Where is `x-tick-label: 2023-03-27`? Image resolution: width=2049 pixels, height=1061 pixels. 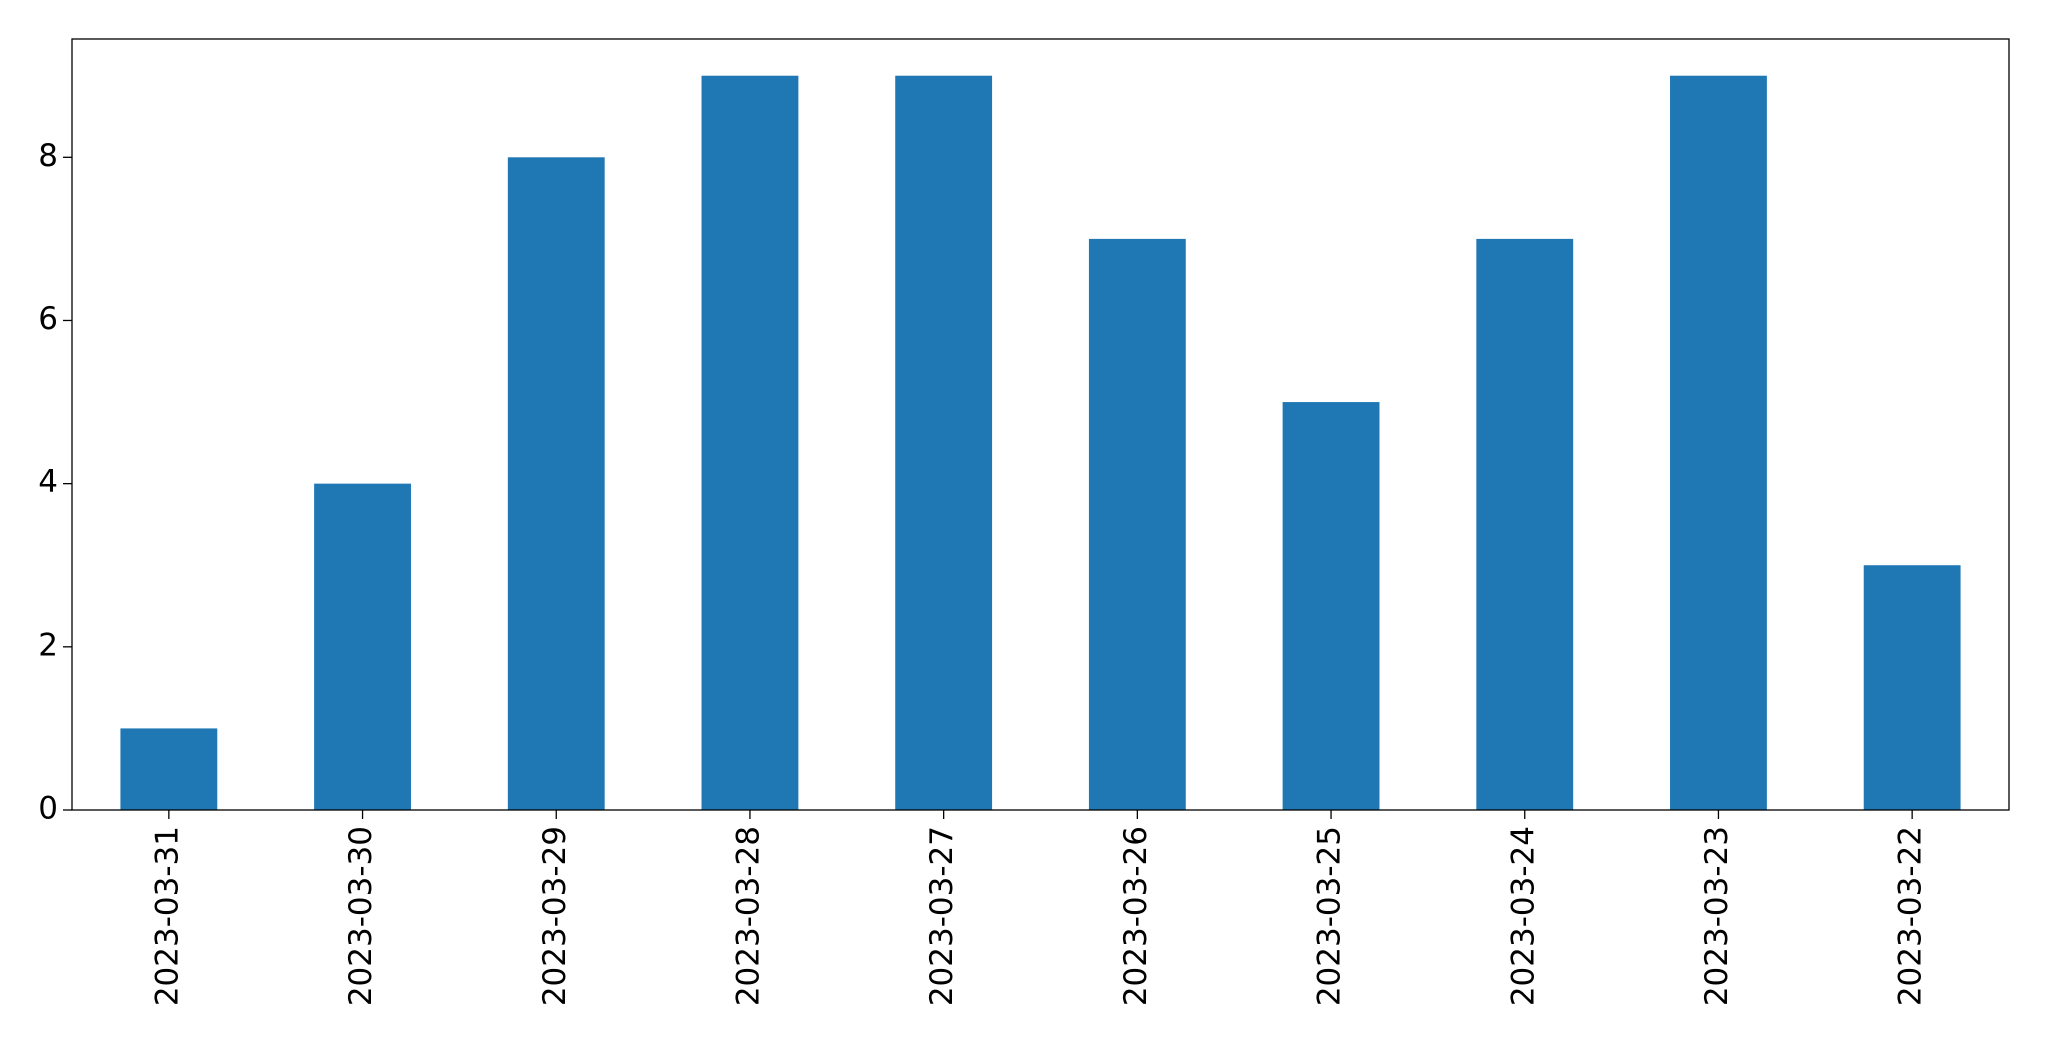 x-tick-label: 2023-03-27 is located at coordinates (942, 916).